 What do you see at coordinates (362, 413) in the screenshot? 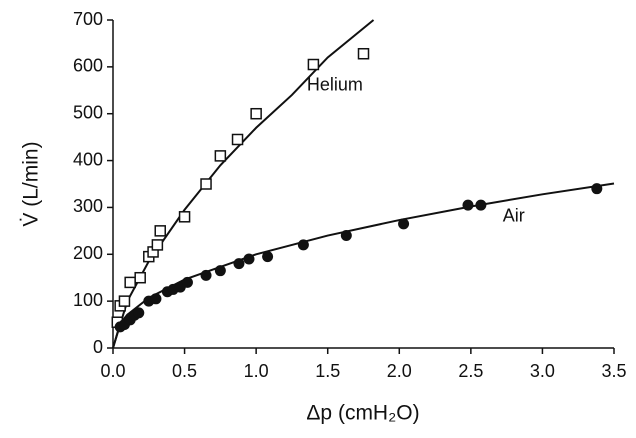
I see `x-axis-label: Δp (cmH₂O)` at bounding box center [362, 413].